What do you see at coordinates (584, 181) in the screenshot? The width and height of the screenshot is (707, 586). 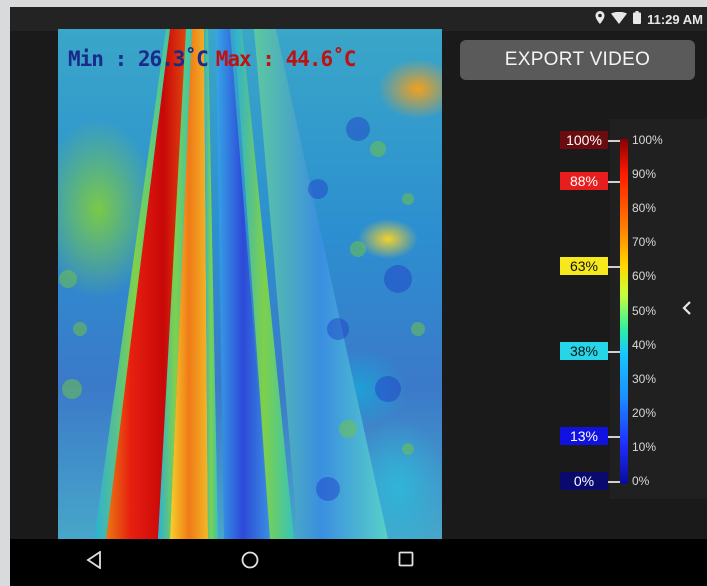 I see `marker-88: 88%` at bounding box center [584, 181].